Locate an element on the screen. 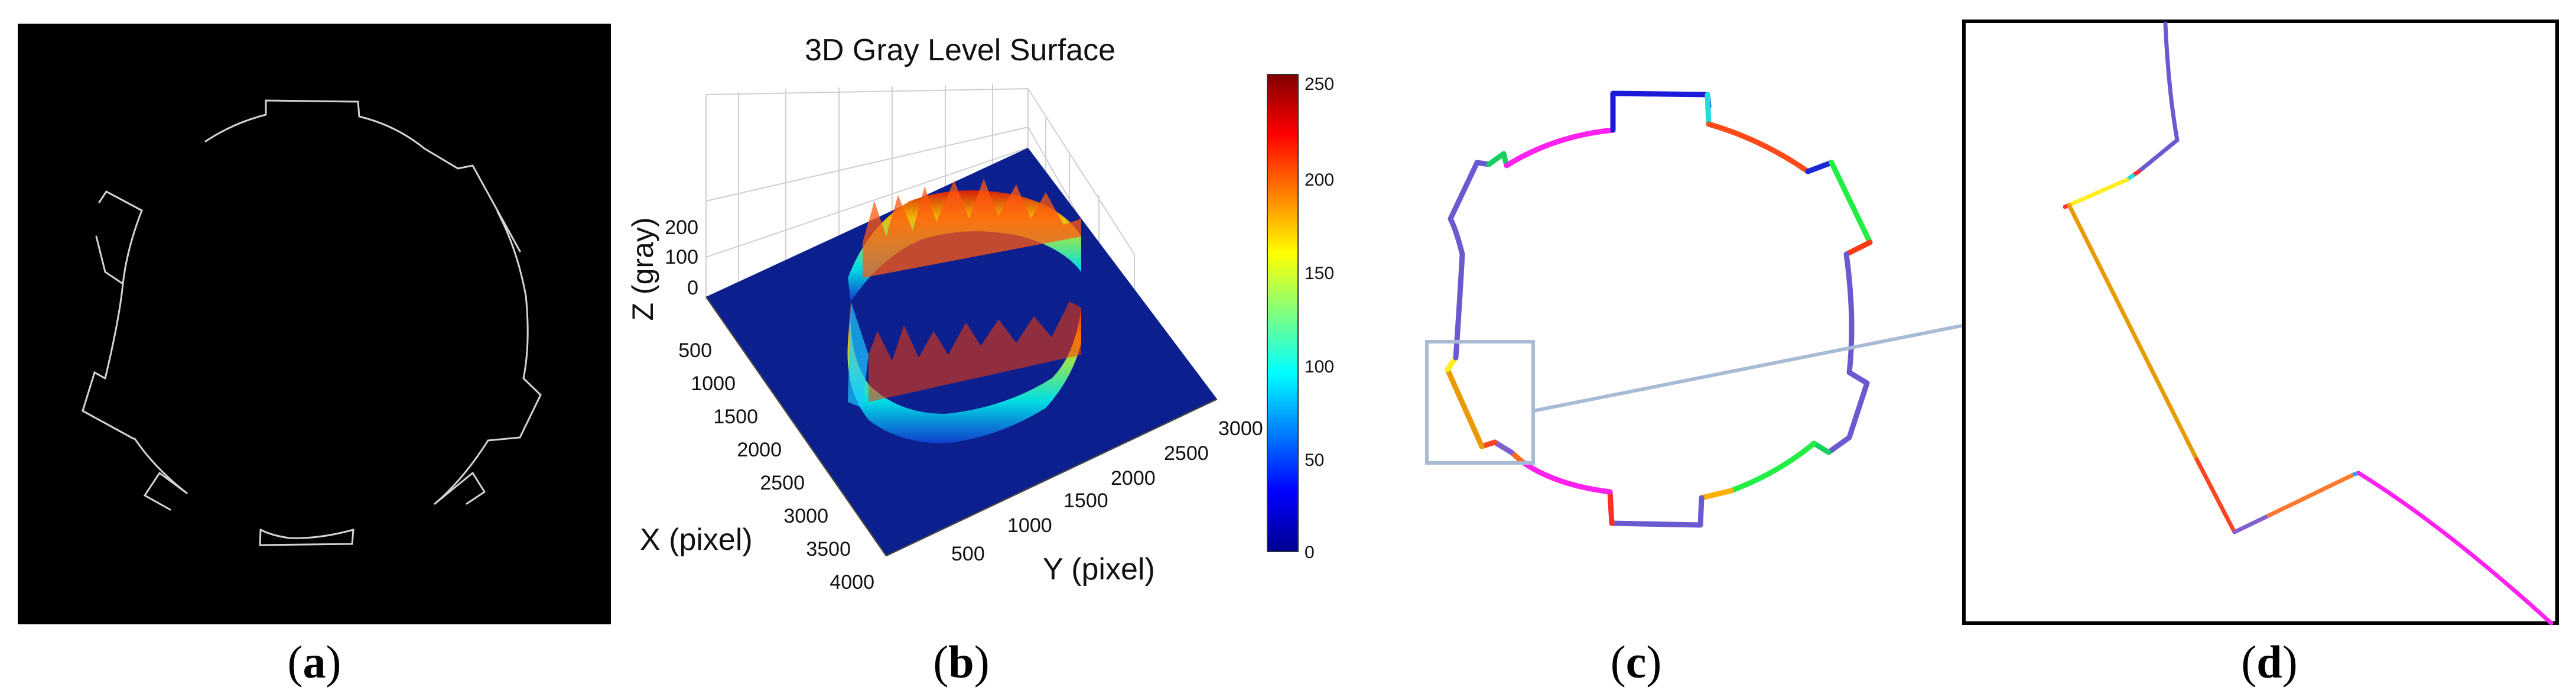 Image resolution: width=2576 pixels, height=700 pixels. contour-segments is located at coordinates (1659, 309).